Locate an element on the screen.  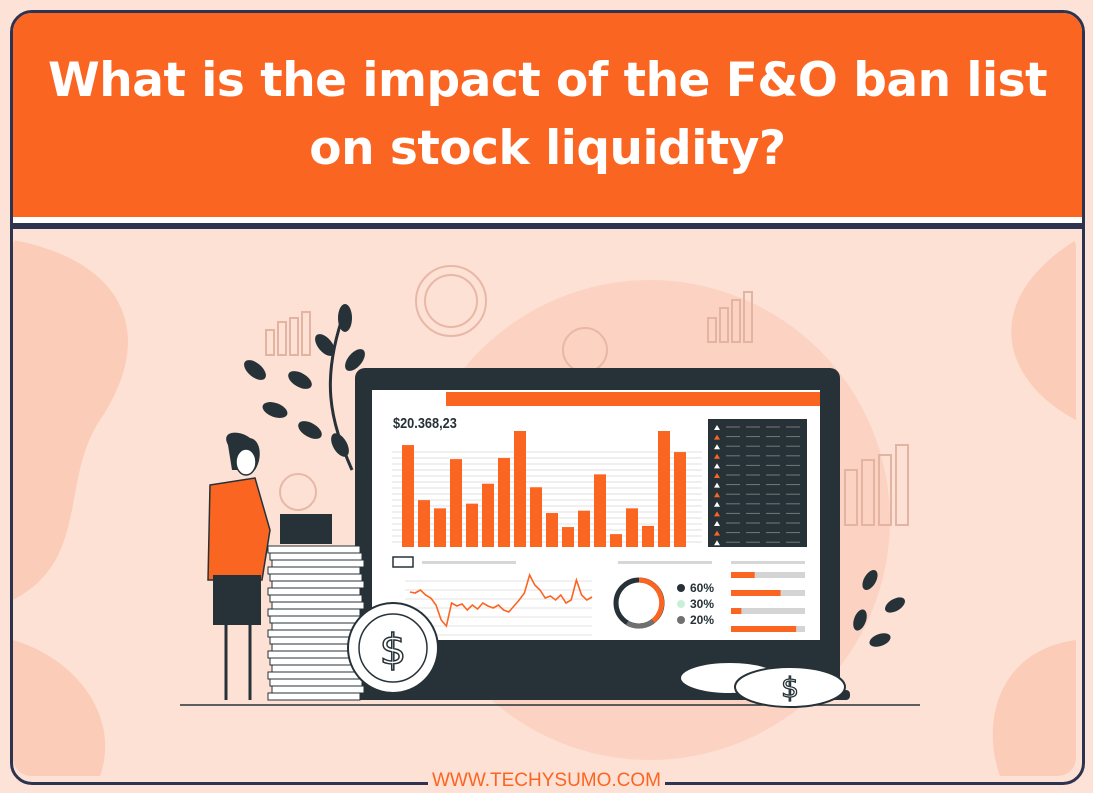
data-table is located at coordinates (757, 483).